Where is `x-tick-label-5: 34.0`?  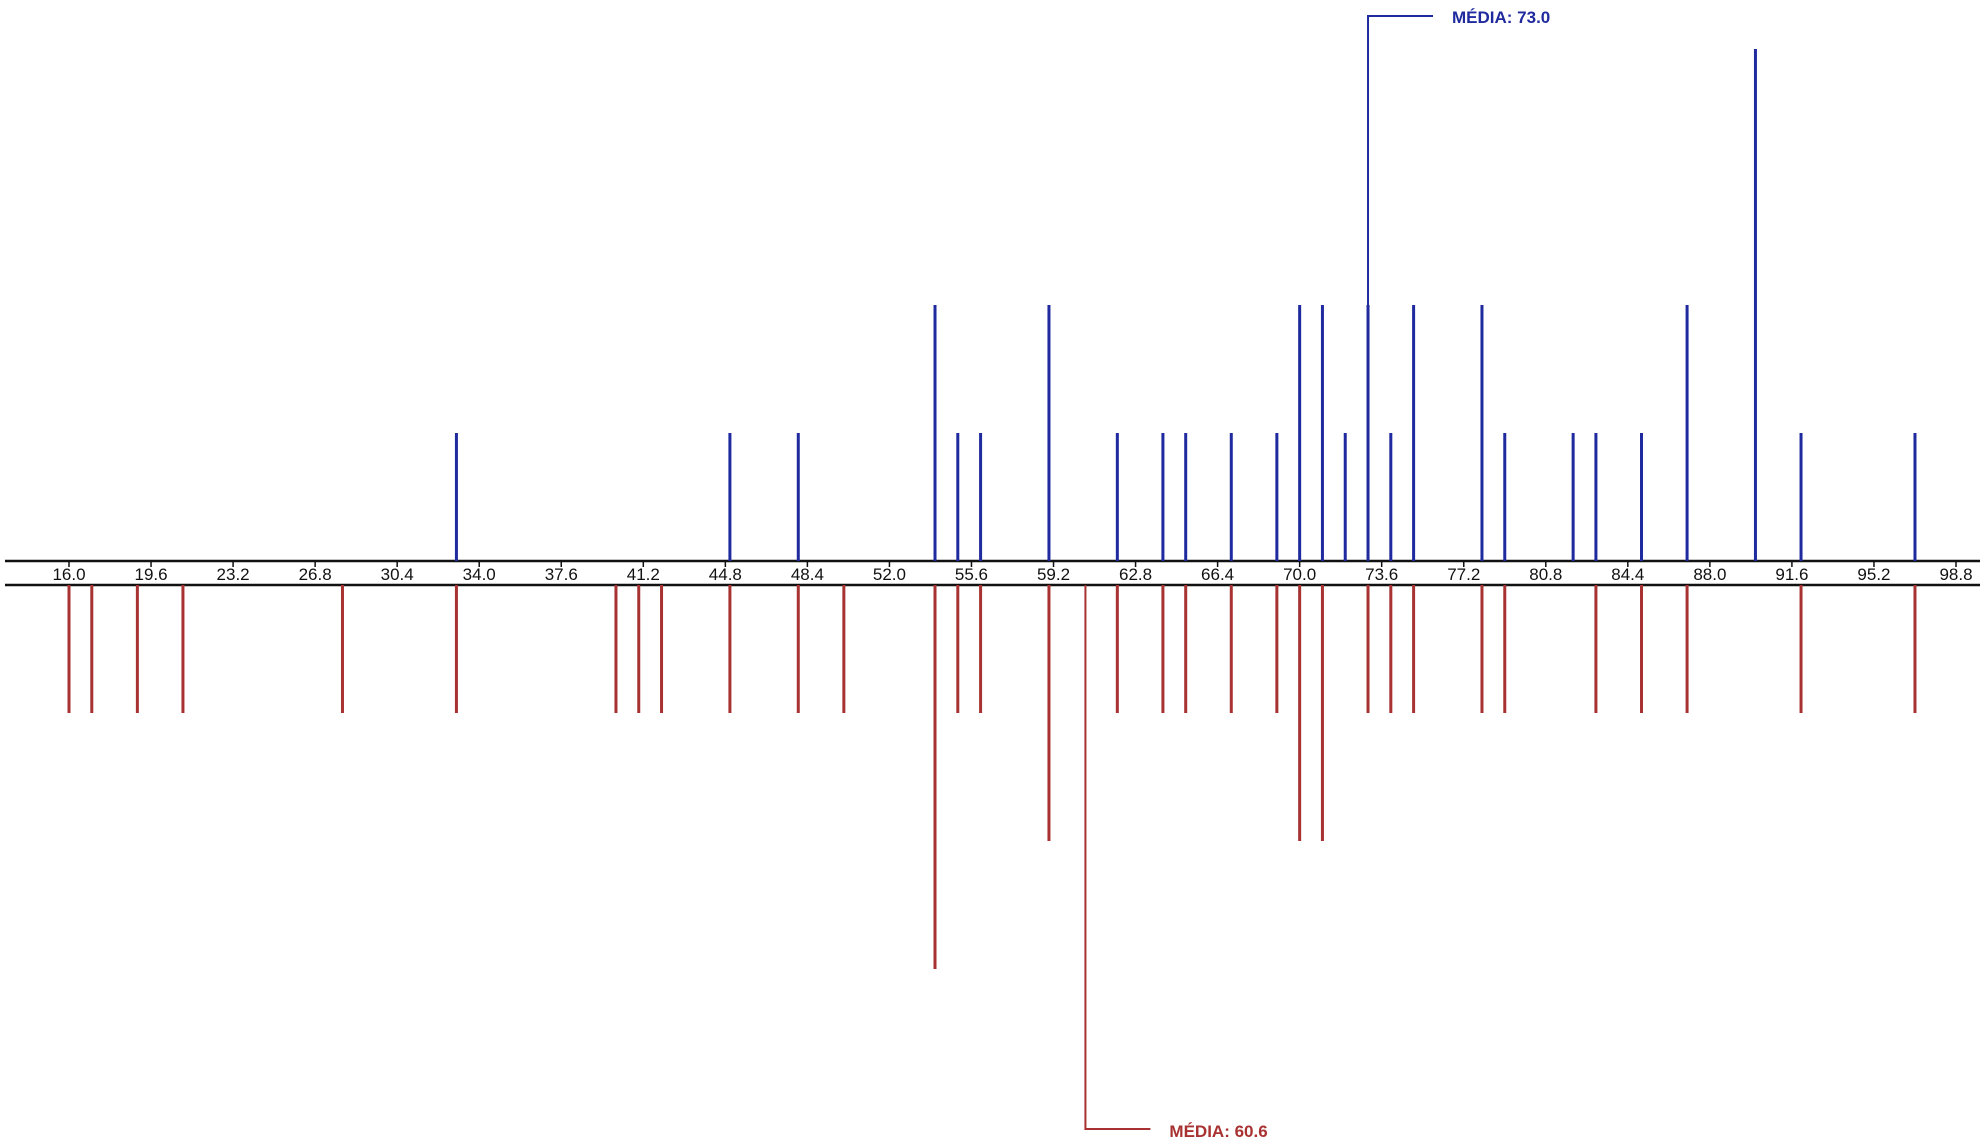
x-tick-label-5: 34.0 is located at coordinates (479, 574).